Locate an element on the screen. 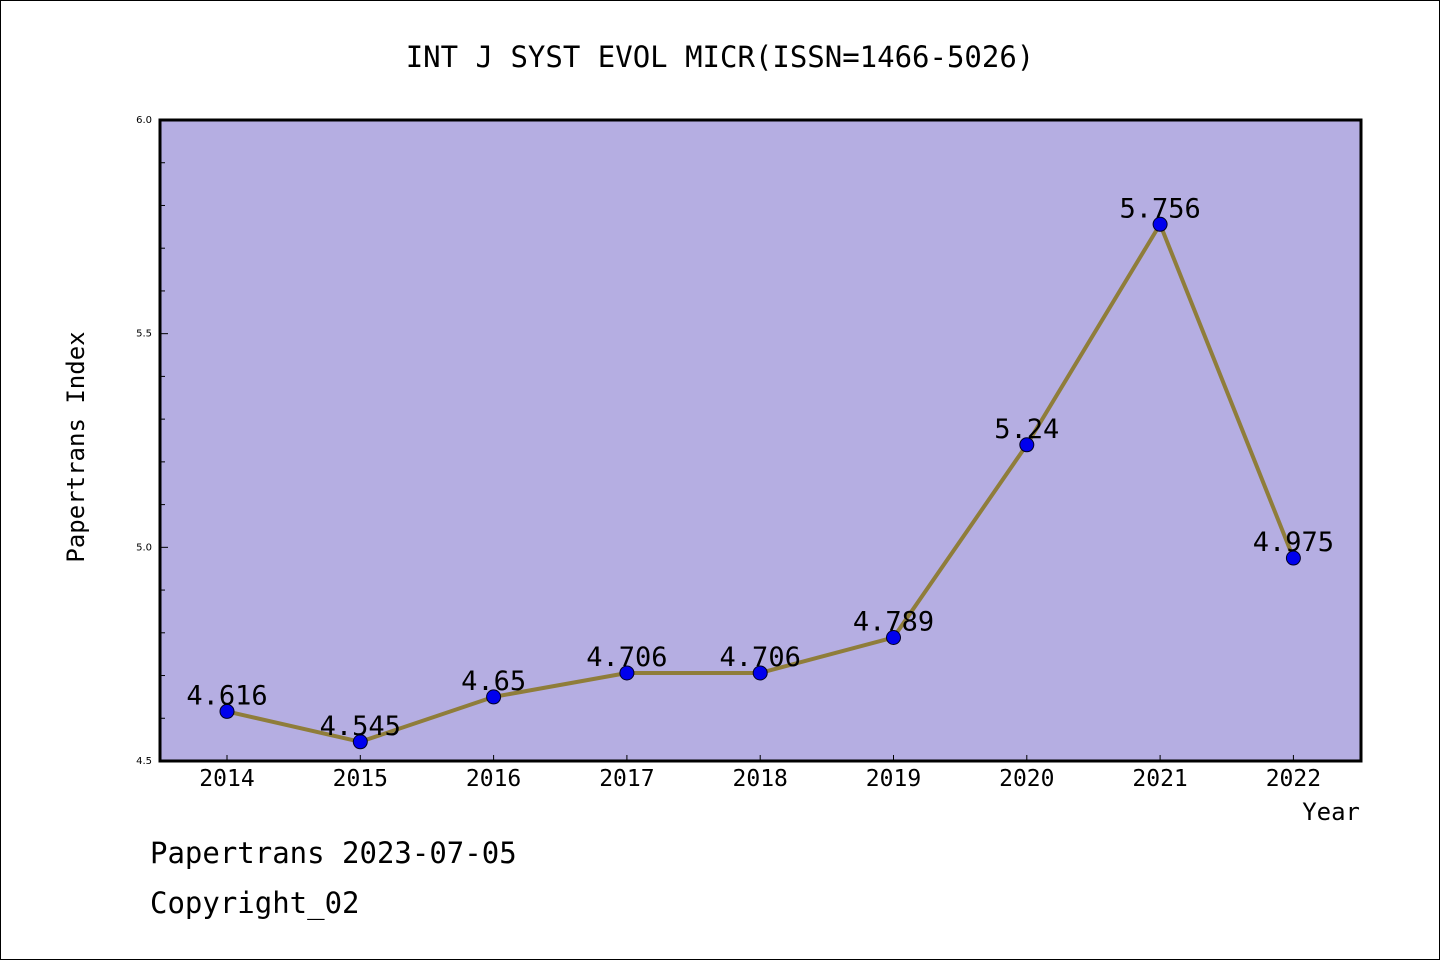  data-label: 4.545 is located at coordinates (360, 726).